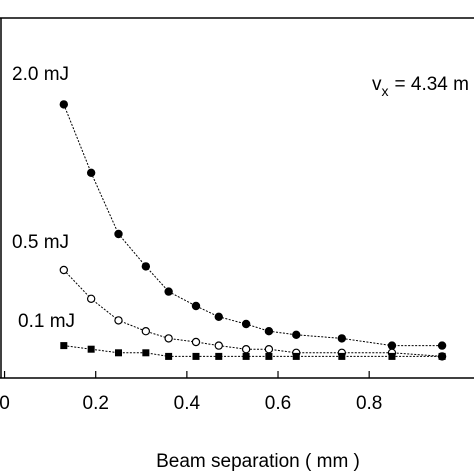 The image size is (474, 474). What do you see at coordinates (369, 403) in the screenshot?
I see `x-tick-label: 0.8` at bounding box center [369, 403].